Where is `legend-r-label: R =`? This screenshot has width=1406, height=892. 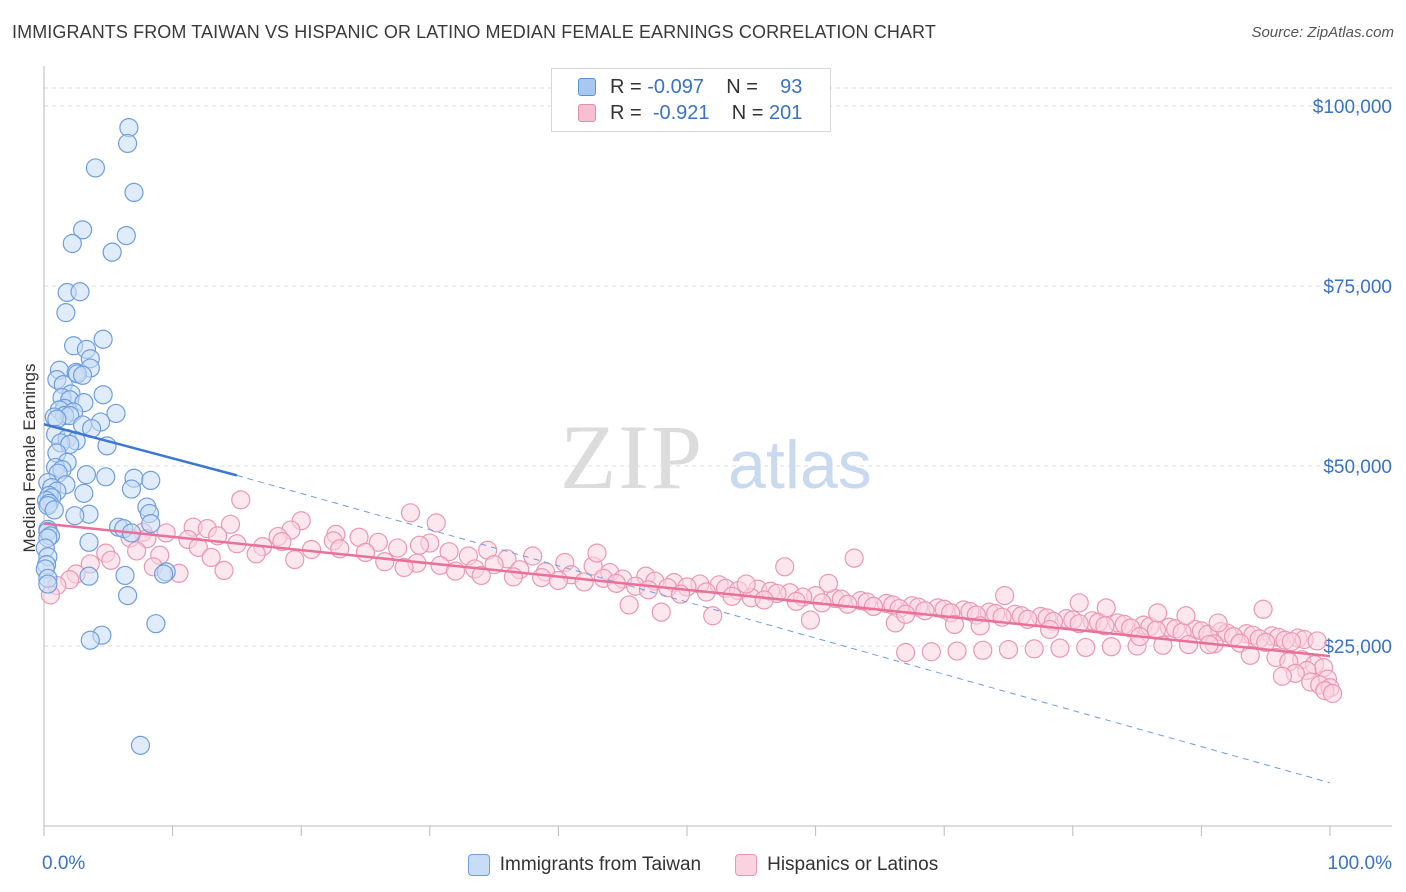 legend-r-label: R = is located at coordinates (626, 86).